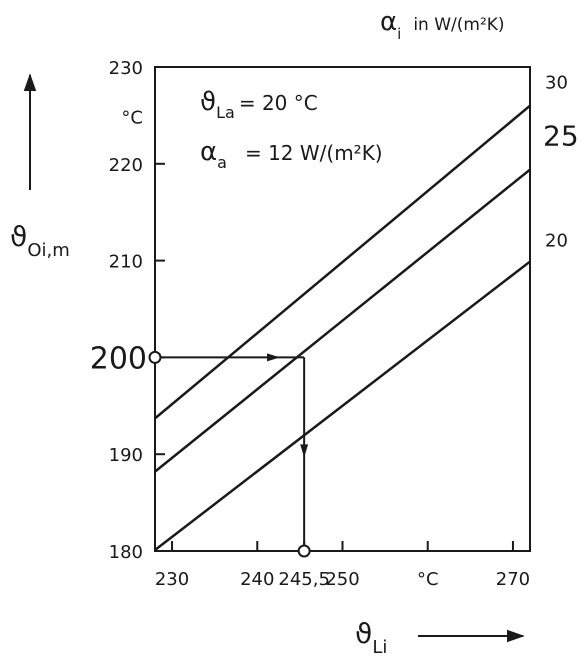 The height and width of the screenshot is (665, 584). I want to click on y-unit-label: °C, so click(132, 117).